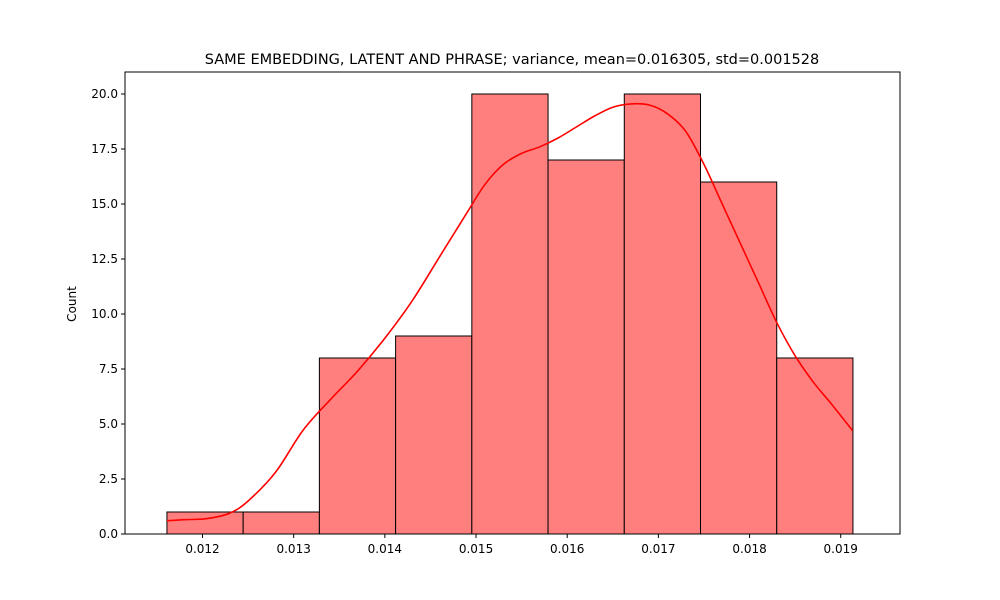 The image size is (1000, 600). What do you see at coordinates (841, 549) in the screenshot?
I see `x-tick-label: 0.019` at bounding box center [841, 549].